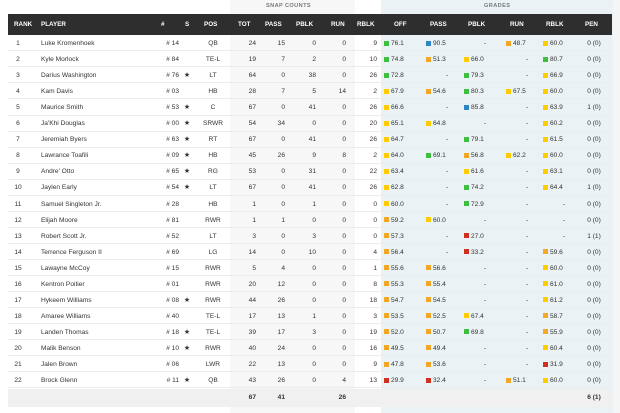 The height and width of the screenshot is (413, 620). I want to click on snaps-run: 0, so click(344, 252).